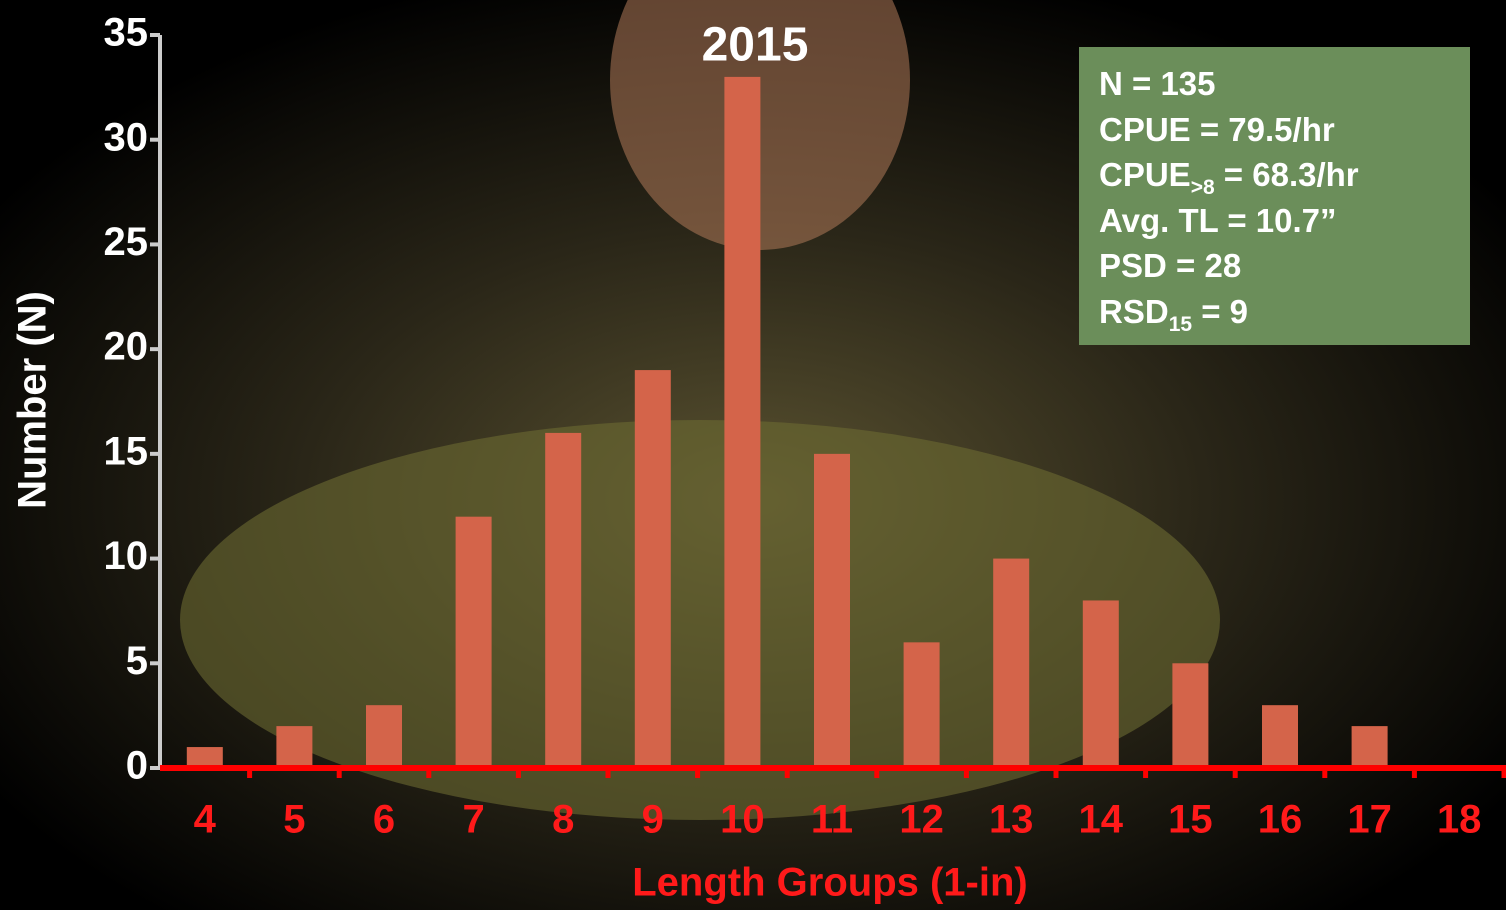 Image resolution: width=1506 pixels, height=910 pixels. What do you see at coordinates (1218, 220) in the screenshot?
I see `stat-text: Avg. TL = 10.7”` at bounding box center [1218, 220].